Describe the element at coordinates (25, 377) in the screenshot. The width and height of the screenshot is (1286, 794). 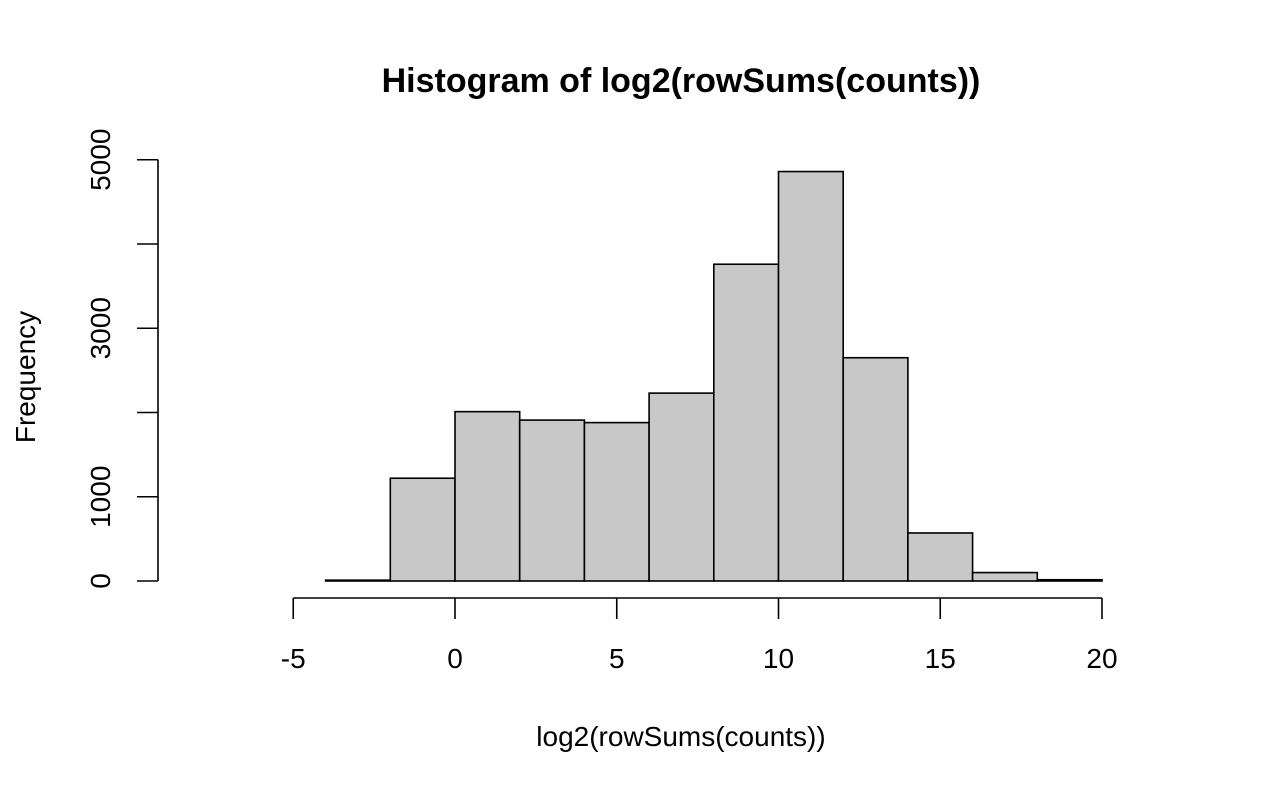
I see `y-axis-label: Frequency` at that location.